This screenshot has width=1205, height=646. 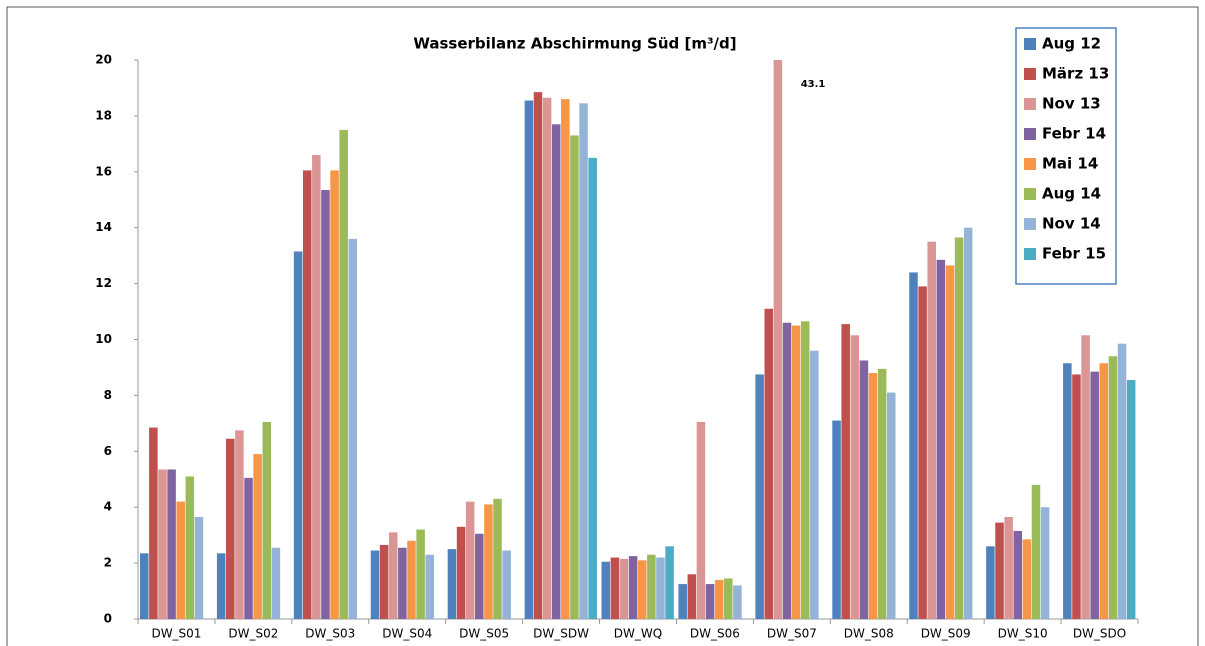 I want to click on x-tick-label: DW_S05, so click(x=484, y=634).